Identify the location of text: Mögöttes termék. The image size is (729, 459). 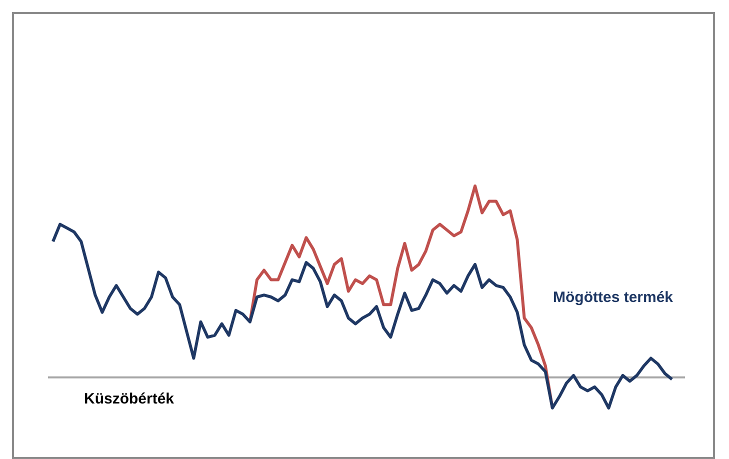
(613, 297).